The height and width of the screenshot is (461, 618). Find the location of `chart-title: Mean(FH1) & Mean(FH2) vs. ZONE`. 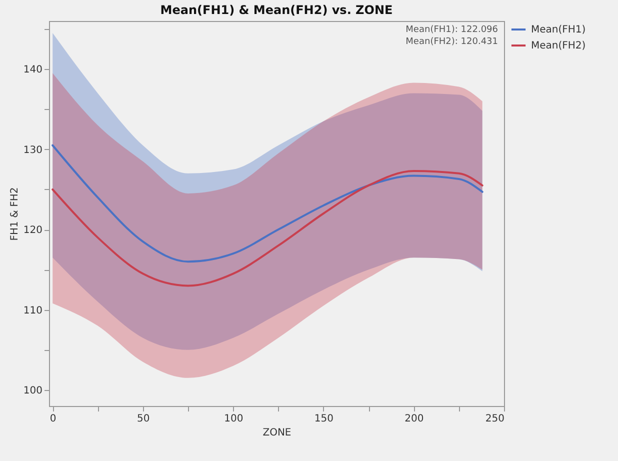

chart-title: Mean(FH1) & Mean(FH2) vs. ZONE is located at coordinates (276, 10).